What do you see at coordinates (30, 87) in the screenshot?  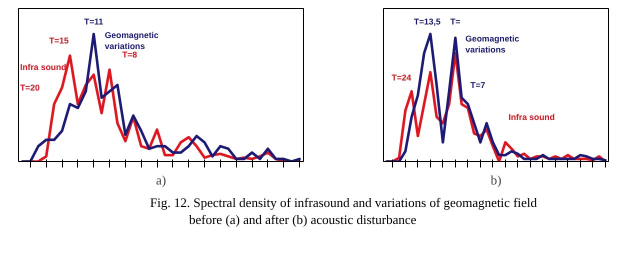 I see `annotation: T=20` at bounding box center [30, 87].